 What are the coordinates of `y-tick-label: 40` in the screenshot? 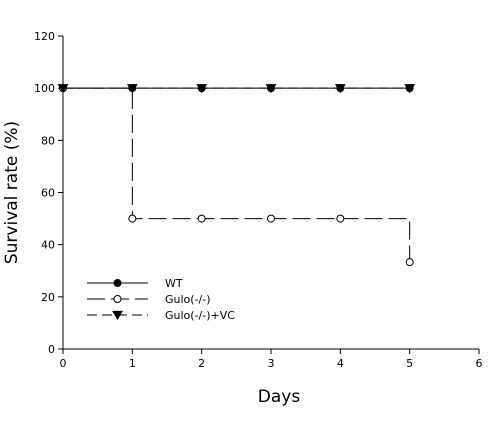 It's located at (48, 245).